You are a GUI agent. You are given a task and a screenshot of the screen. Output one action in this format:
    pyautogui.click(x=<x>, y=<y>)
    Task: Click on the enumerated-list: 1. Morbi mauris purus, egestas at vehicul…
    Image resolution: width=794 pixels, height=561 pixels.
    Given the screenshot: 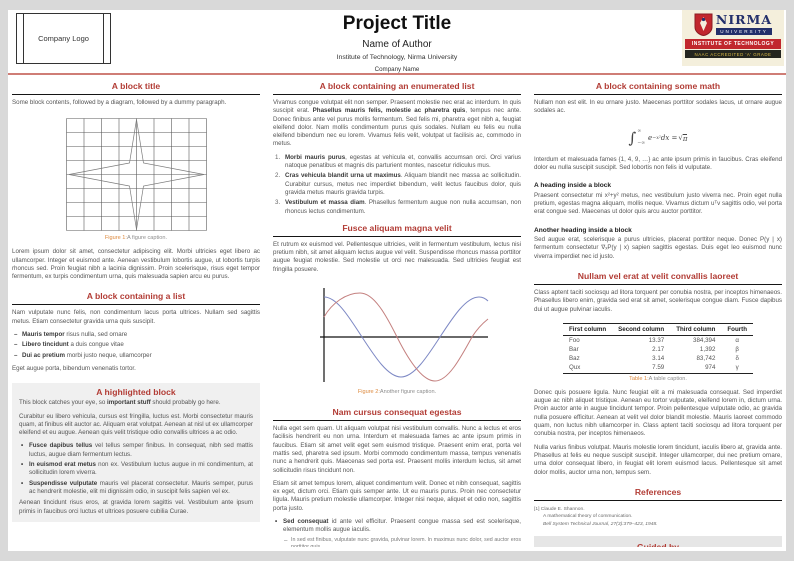 What is the action you would take?
    pyautogui.click(x=397, y=186)
    